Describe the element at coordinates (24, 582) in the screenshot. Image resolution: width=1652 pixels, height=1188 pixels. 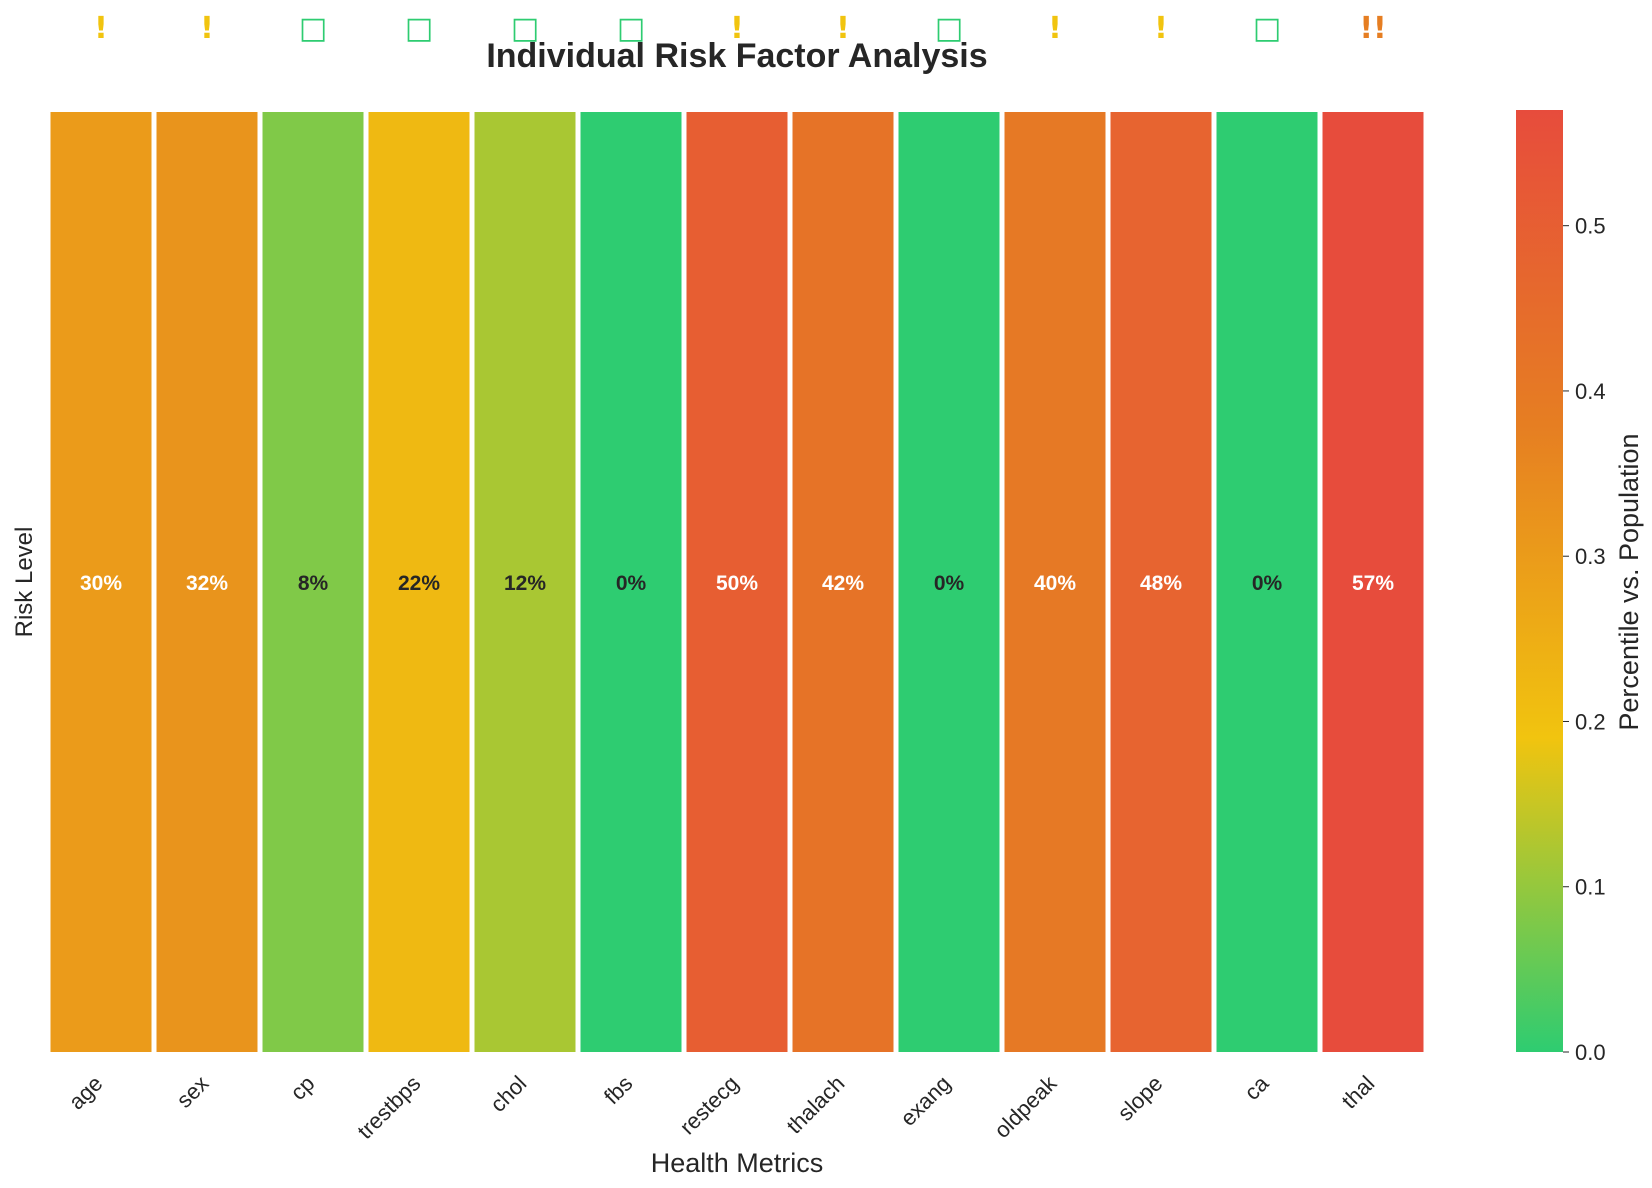
I see `y-axis-label: Risk Level` at that location.